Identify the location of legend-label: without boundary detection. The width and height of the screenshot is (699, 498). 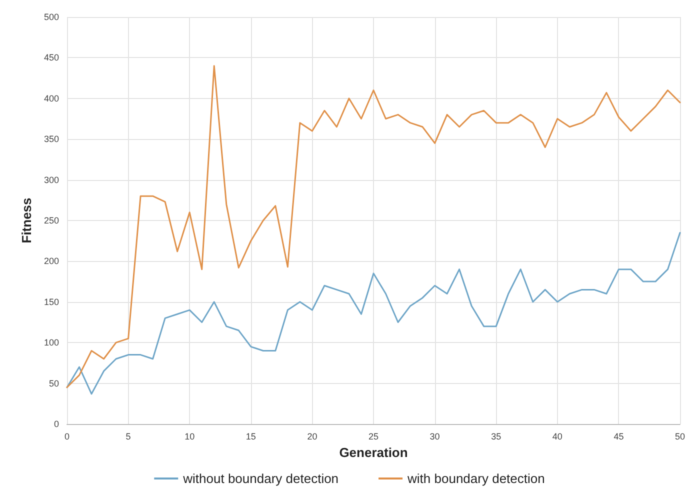
(260, 478).